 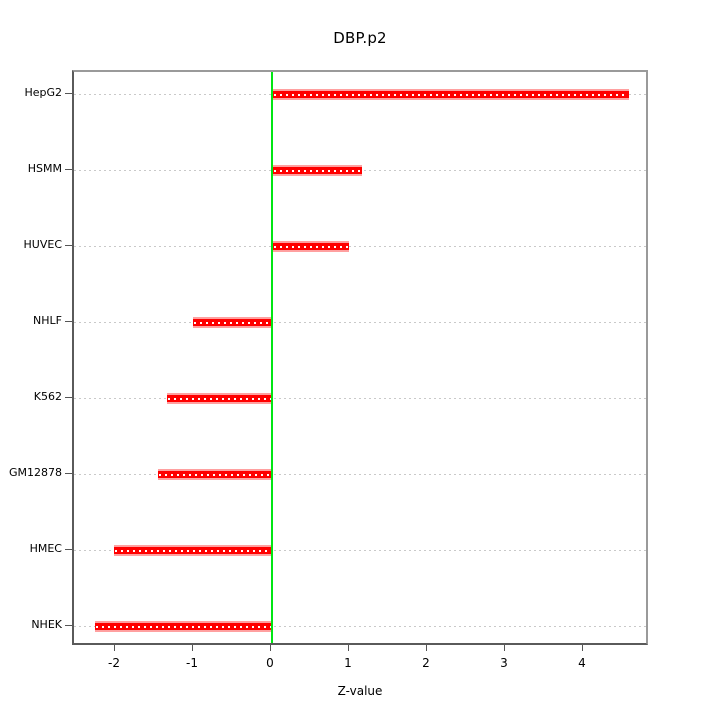 What do you see at coordinates (272, 357) in the screenshot?
I see `zero-line` at bounding box center [272, 357].